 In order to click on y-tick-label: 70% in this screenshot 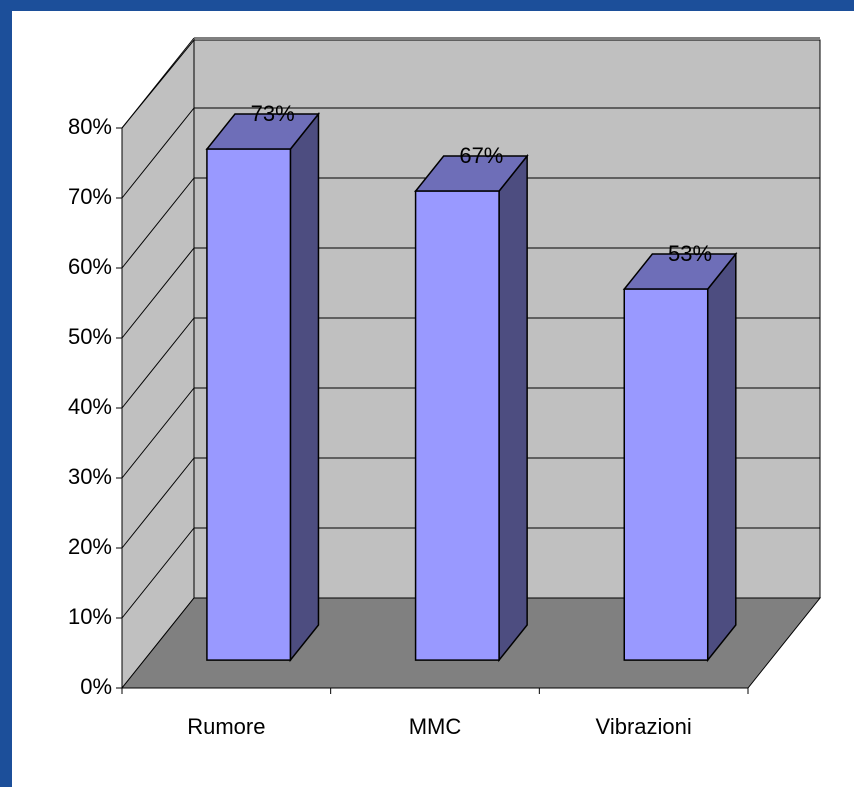, I will do `click(90, 196)`.